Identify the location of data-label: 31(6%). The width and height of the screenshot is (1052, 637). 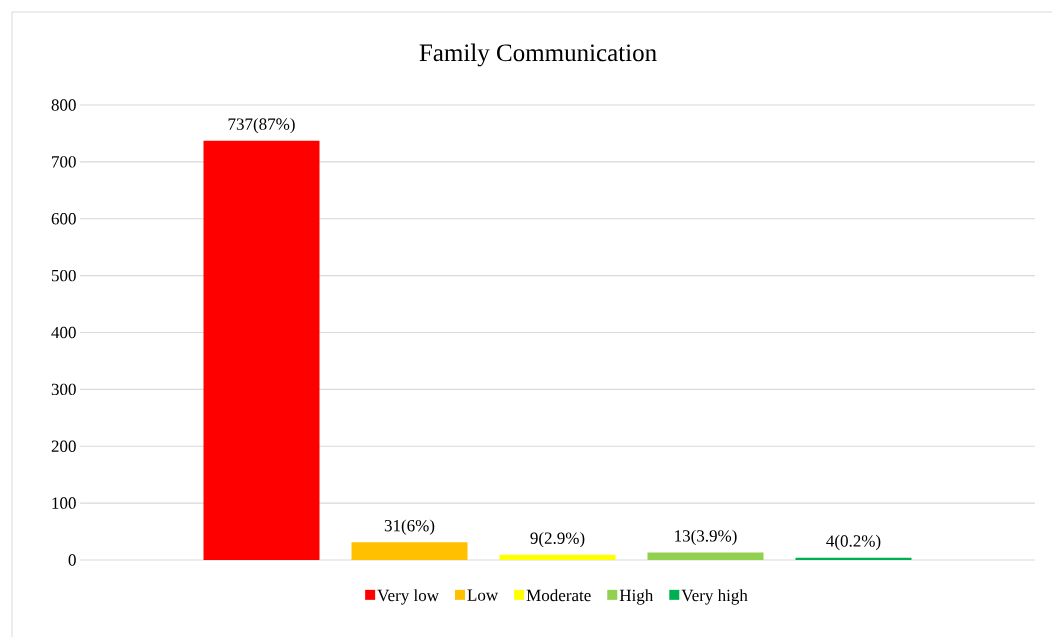
(409, 527).